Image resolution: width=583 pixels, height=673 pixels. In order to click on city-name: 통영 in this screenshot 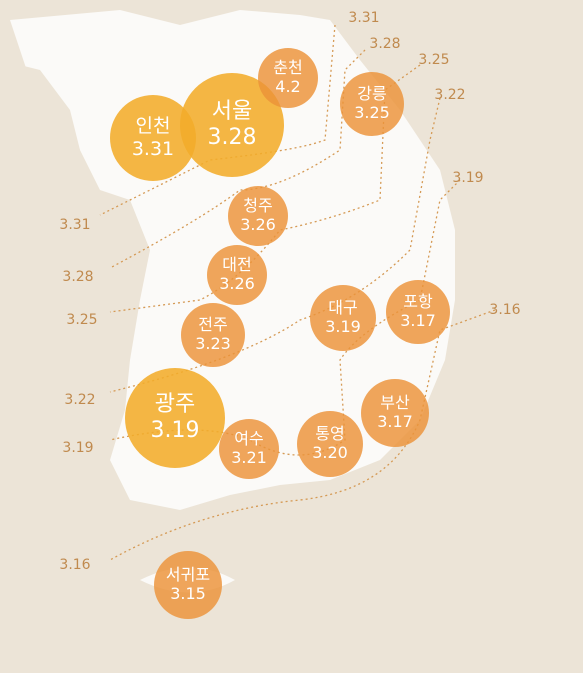, I will do `click(329, 433)`.